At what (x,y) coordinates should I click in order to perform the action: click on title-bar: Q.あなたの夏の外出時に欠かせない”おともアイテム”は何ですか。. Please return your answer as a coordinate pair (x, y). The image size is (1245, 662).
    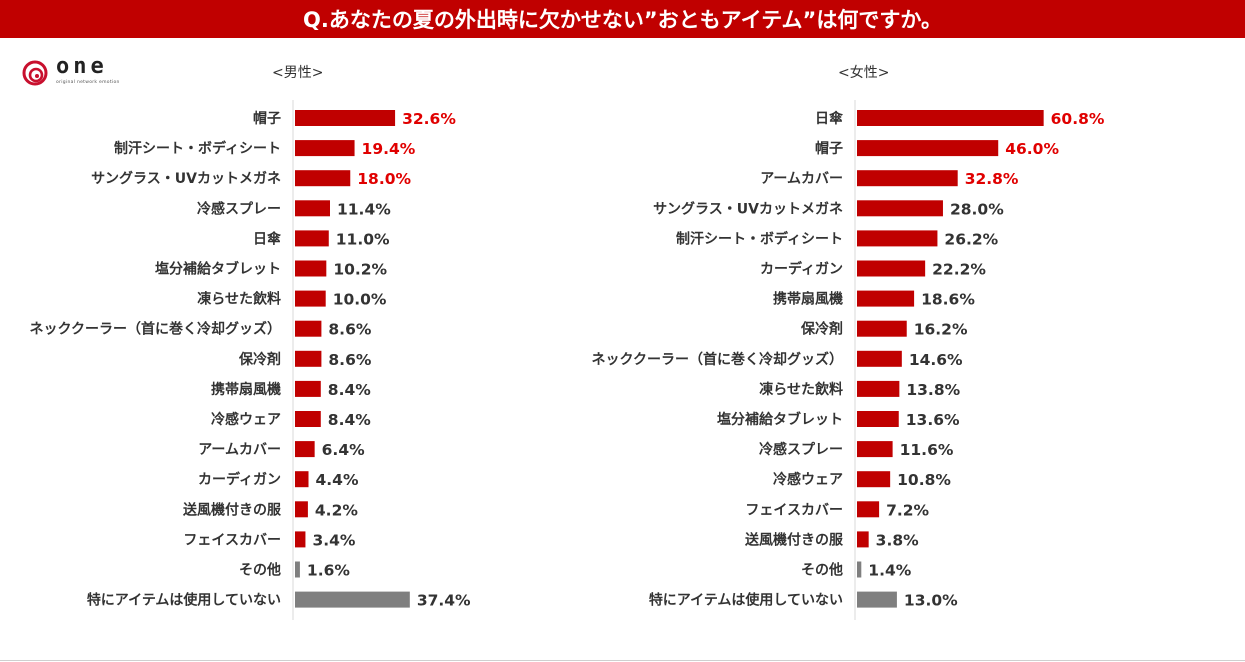
    Looking at the image, I should click on (622, 19).